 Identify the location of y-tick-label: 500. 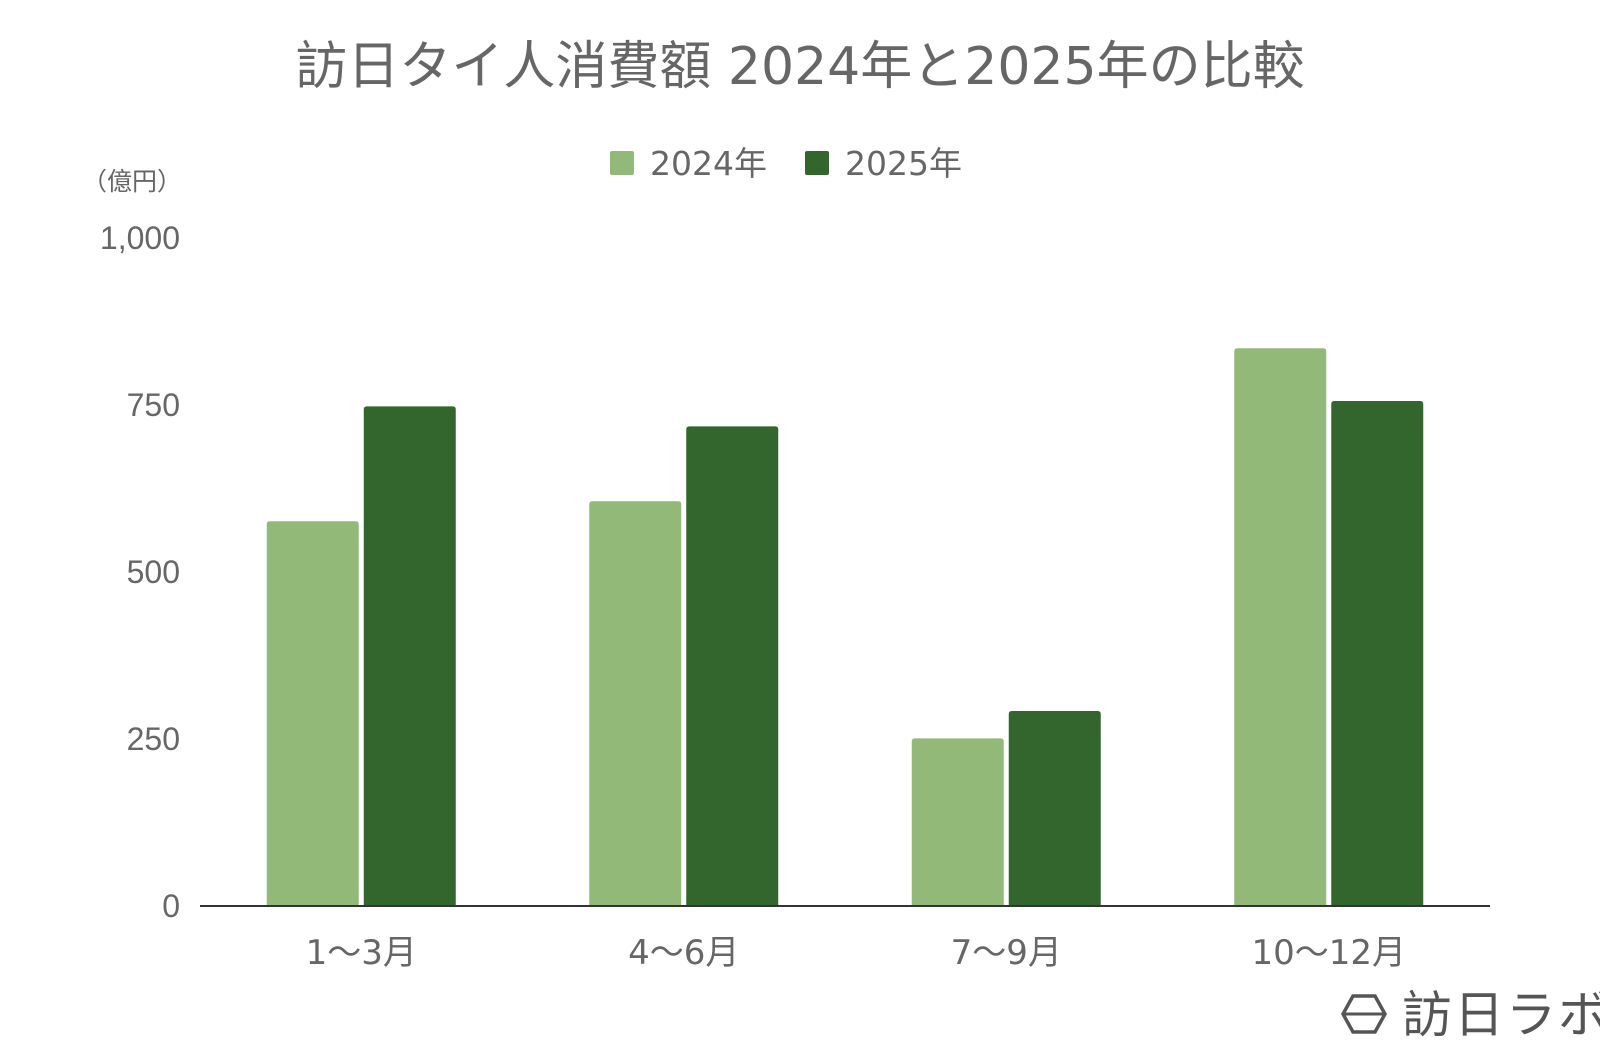
(153, 572).